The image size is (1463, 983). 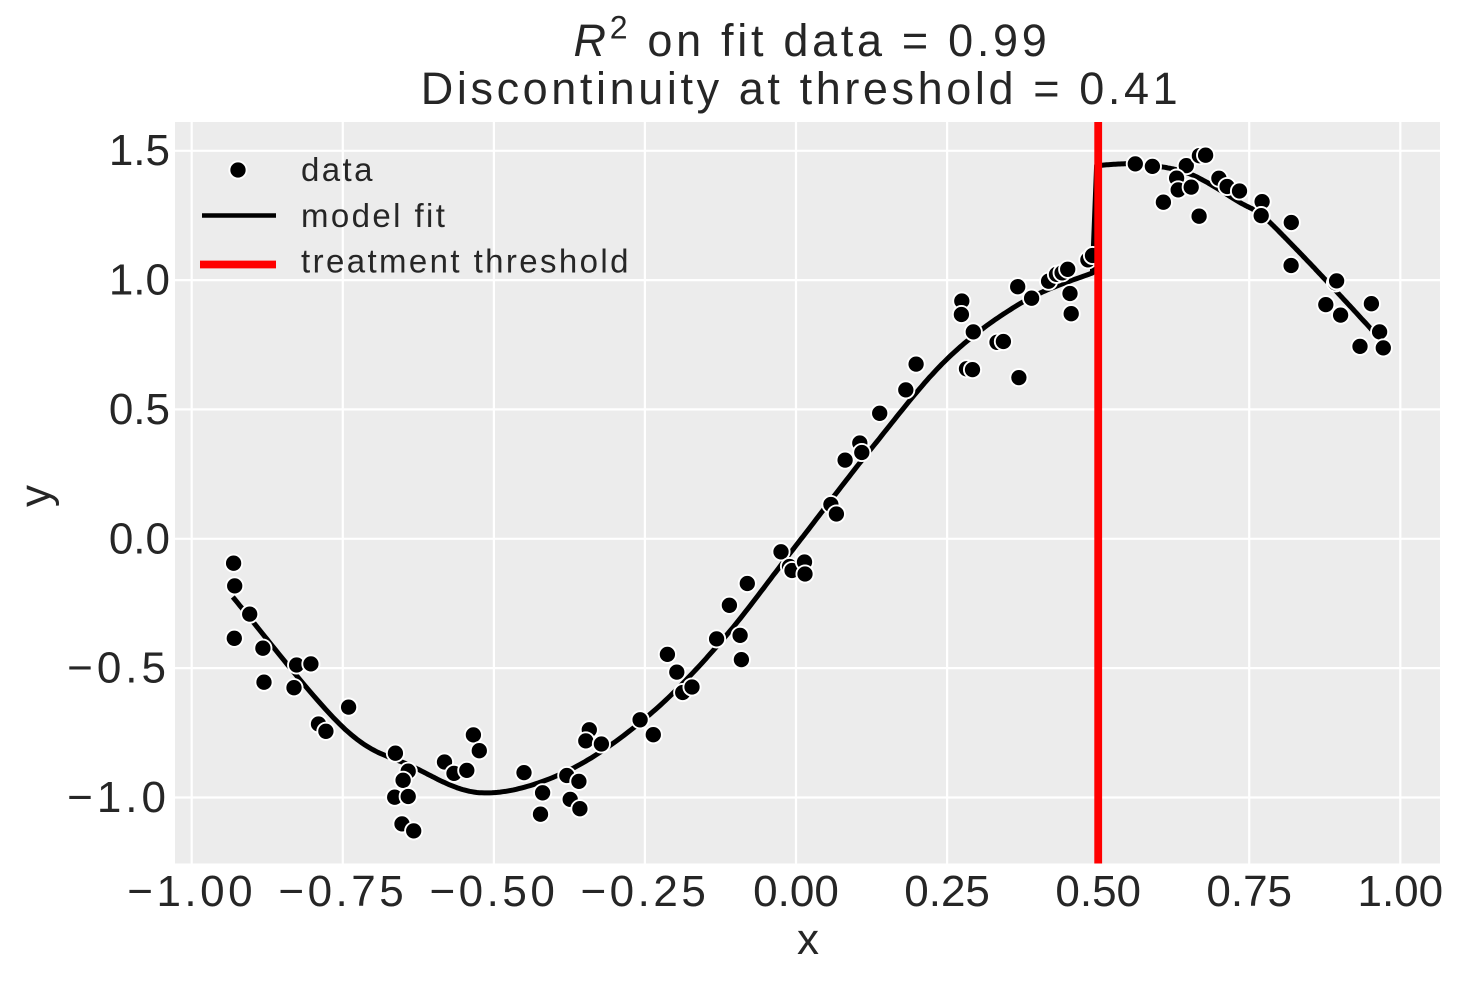 I want to click on svg-text: −0.5, so click(x=118, y=668).